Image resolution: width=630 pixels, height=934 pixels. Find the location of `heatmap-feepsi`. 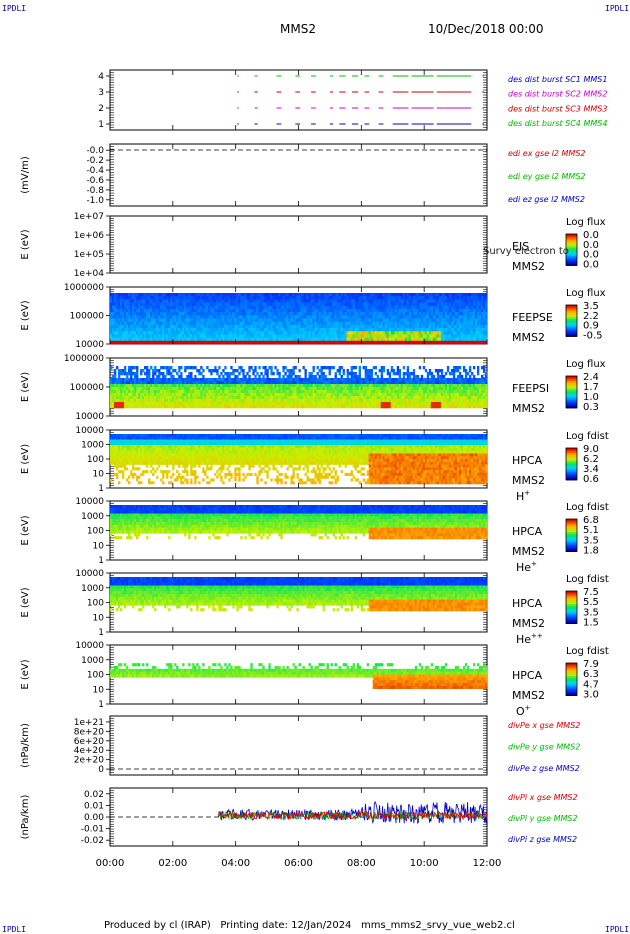

heatmap-feepsi is located at coordinates (299, 387).